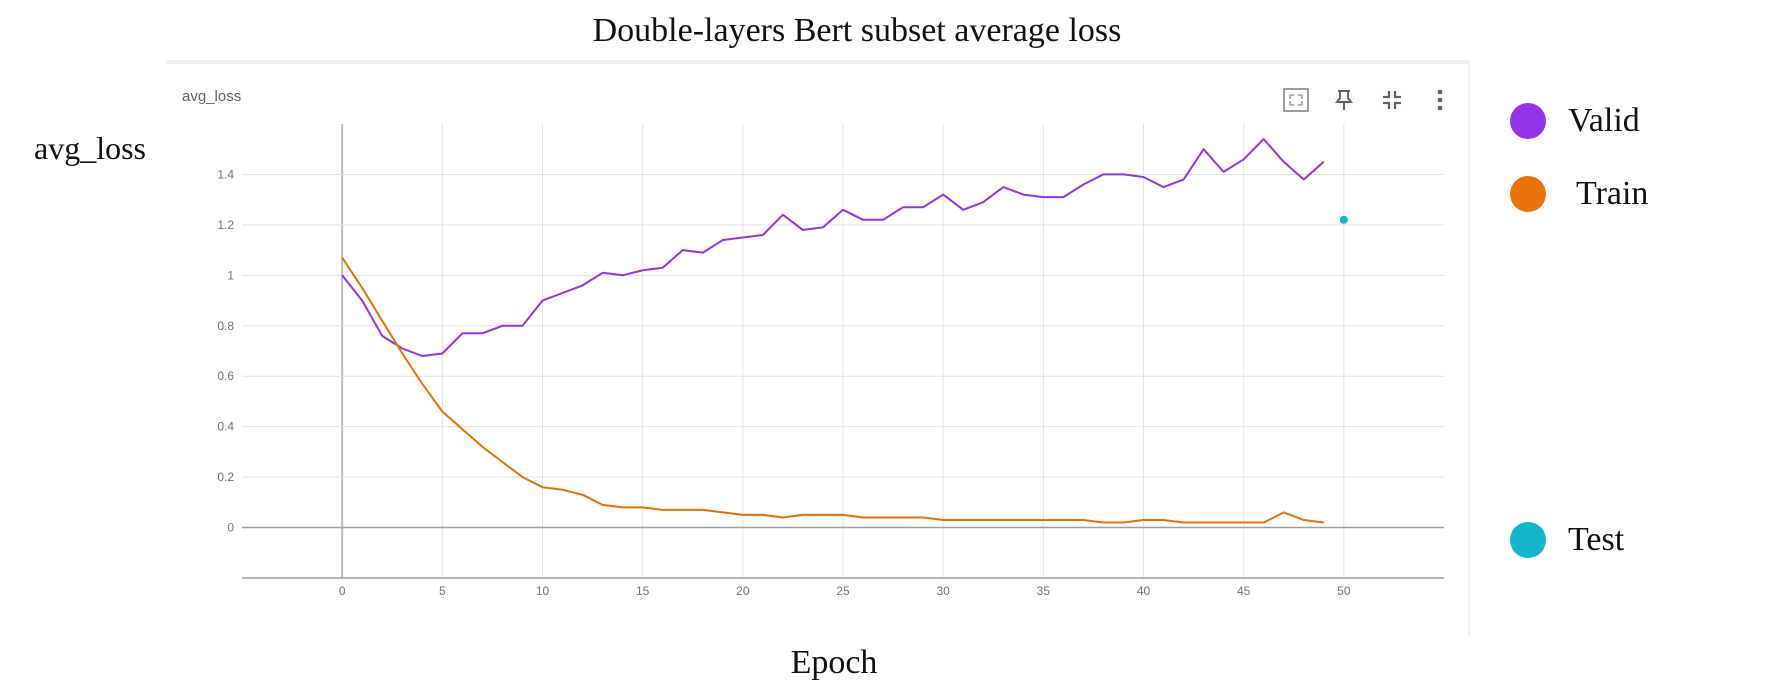 Image resolution: width=1786 pixels, height=697 pixels. What do you see at coordinates (225, 427) in the screenshot?
I see `y-tick-label: 0.4` at bounding box center [225, 427].